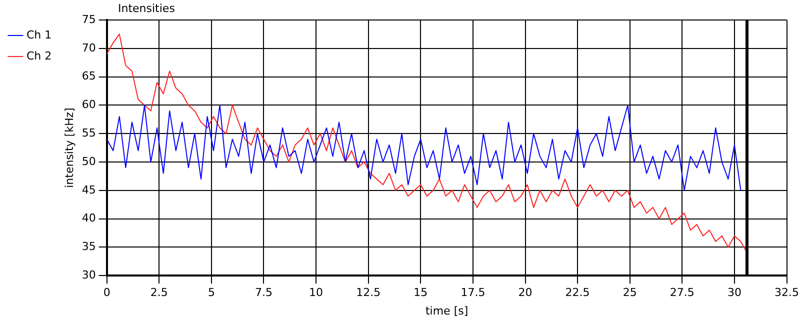 The width and height of the screenshot is (802, 320). Describe the element at coordinates (525, 293) in the screenshot. I see `x-tick-label: 20` at that location.